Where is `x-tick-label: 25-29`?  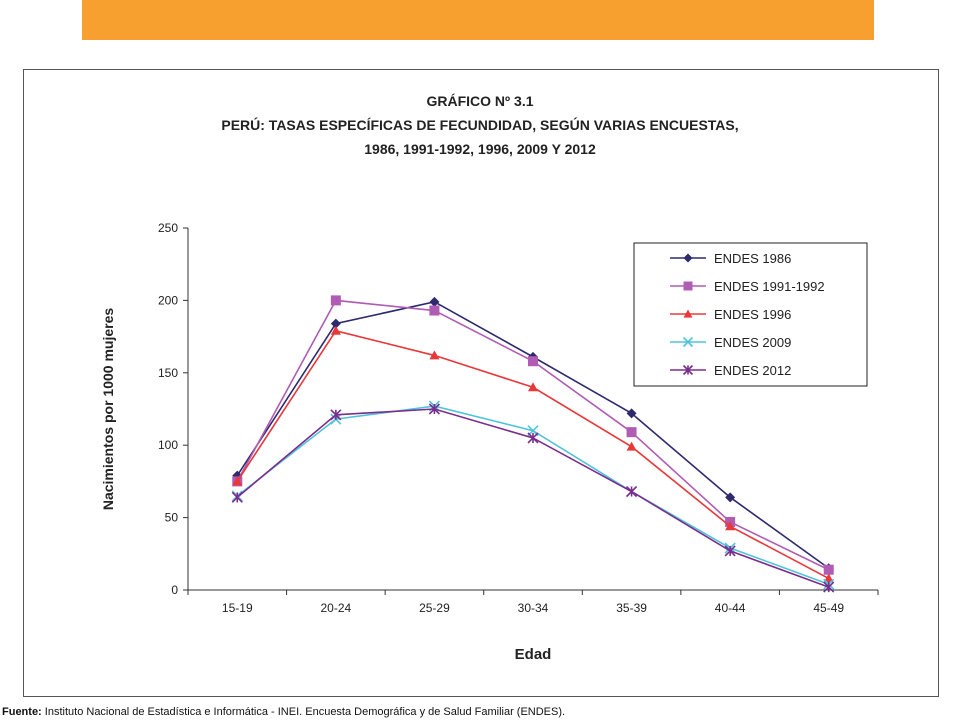 x-tick-label: 25-29 is located at coordinates (434, 608).